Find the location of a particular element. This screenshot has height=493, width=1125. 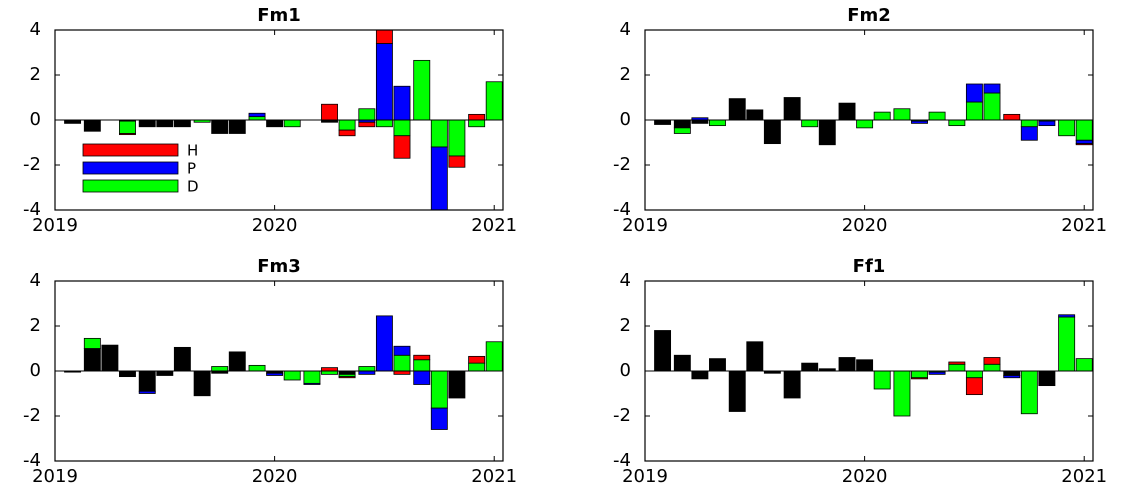

chart-title: Fm3 is located at coordinates (279, 266).